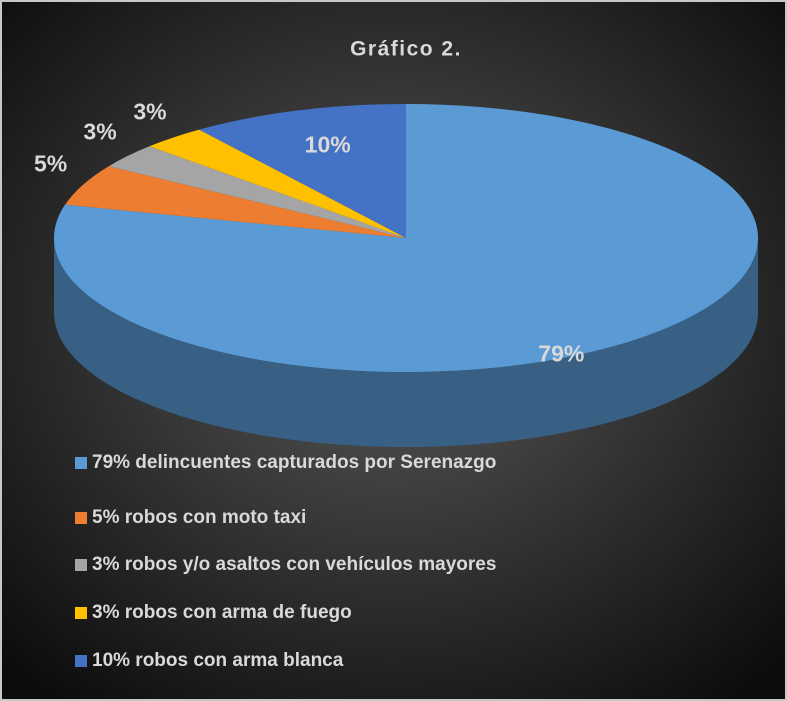 The height and width of the screenshot is (701, 787). What do you see at coordinates (199, 517) in the screenshot?
I see `legend-label: 5% robos con moto taxi` at bounding box center [199, 517].